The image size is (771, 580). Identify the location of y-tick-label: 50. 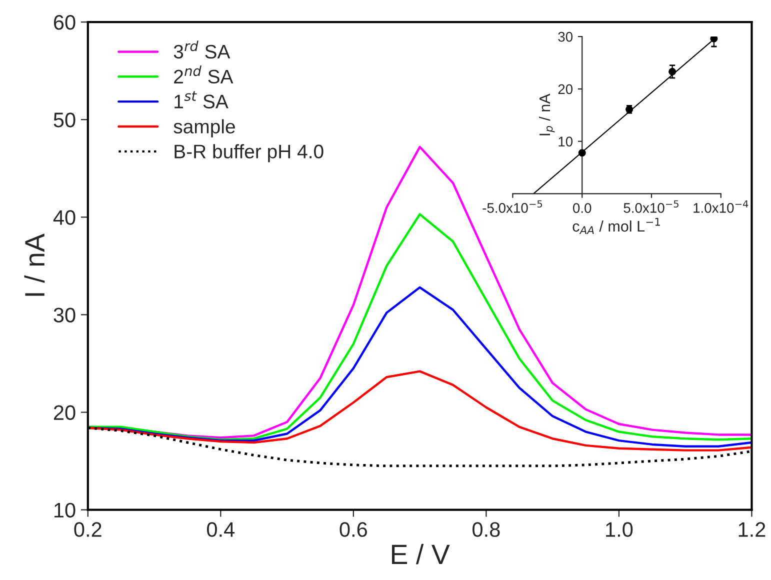
(65, 120).